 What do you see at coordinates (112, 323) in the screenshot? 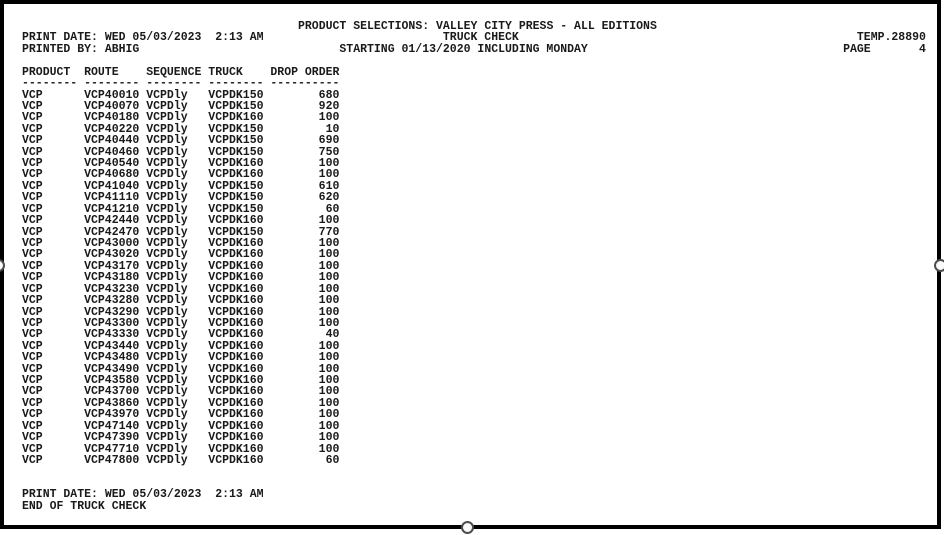
I see `route-cell: VCP43300` at bounding box center [112, 323].